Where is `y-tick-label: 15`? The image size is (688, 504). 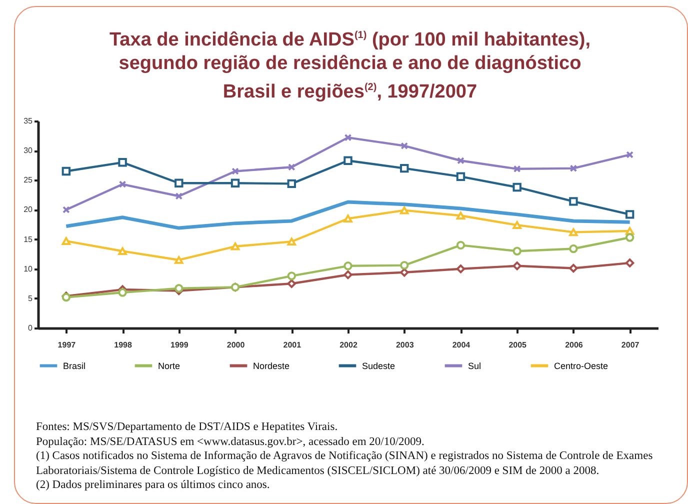 y-tick-label: 15 is located at coordinates (29, 239).